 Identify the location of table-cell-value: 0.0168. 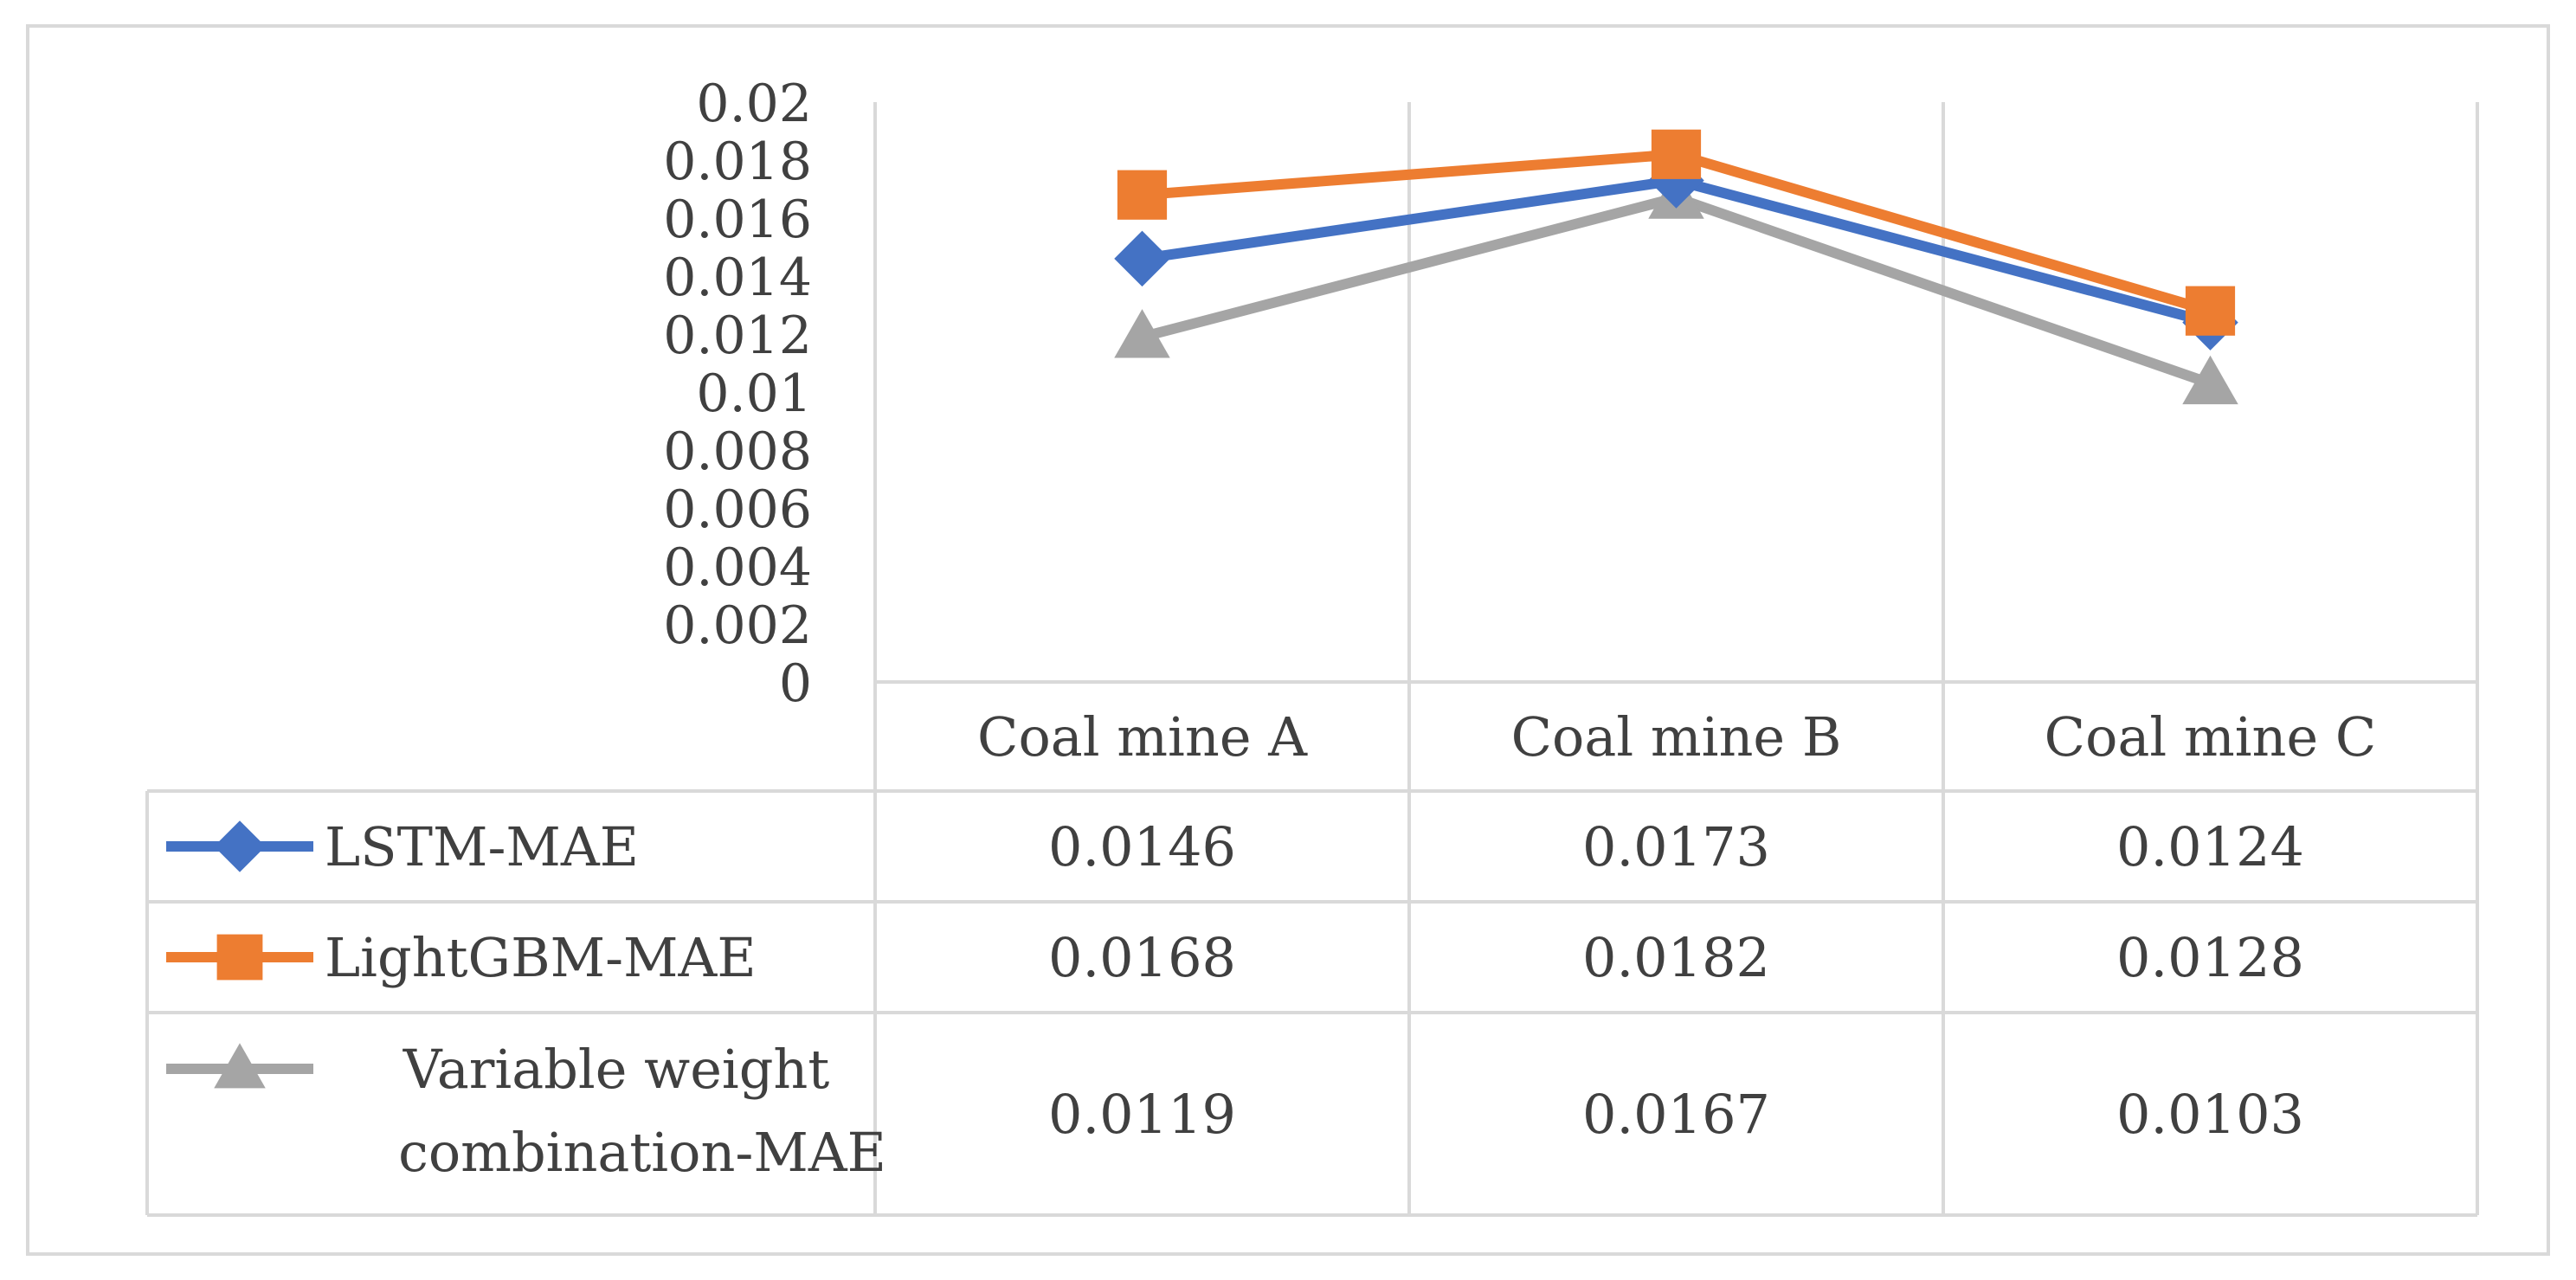
(1142, 957).